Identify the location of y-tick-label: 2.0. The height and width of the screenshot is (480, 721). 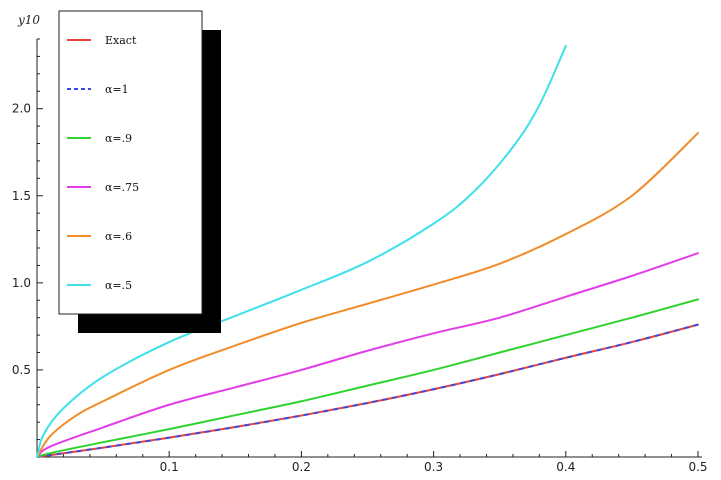
(21, 109).